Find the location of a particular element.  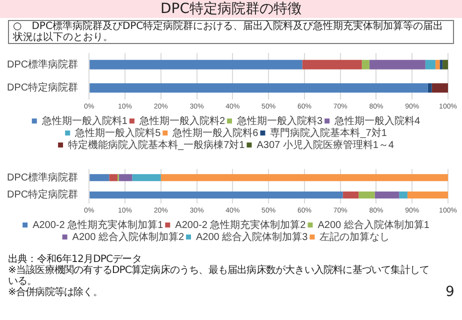

legend-label: A200-2 急性期充実体制加算1 is located at coordinates (98, 224).